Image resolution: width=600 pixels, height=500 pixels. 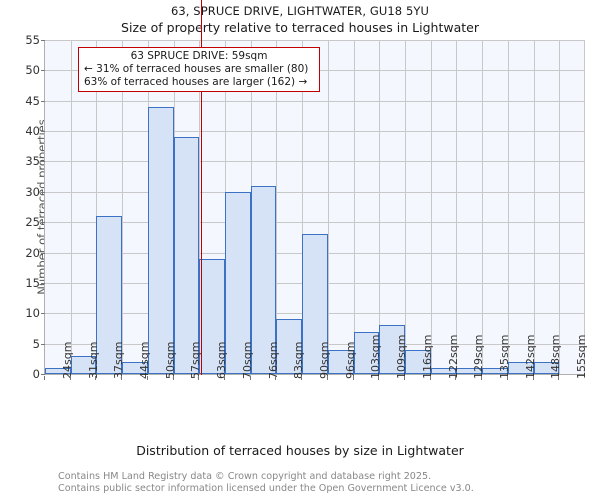 I want to click on x-axis-tick-text: 90sqm, so click(x=324, y=360).